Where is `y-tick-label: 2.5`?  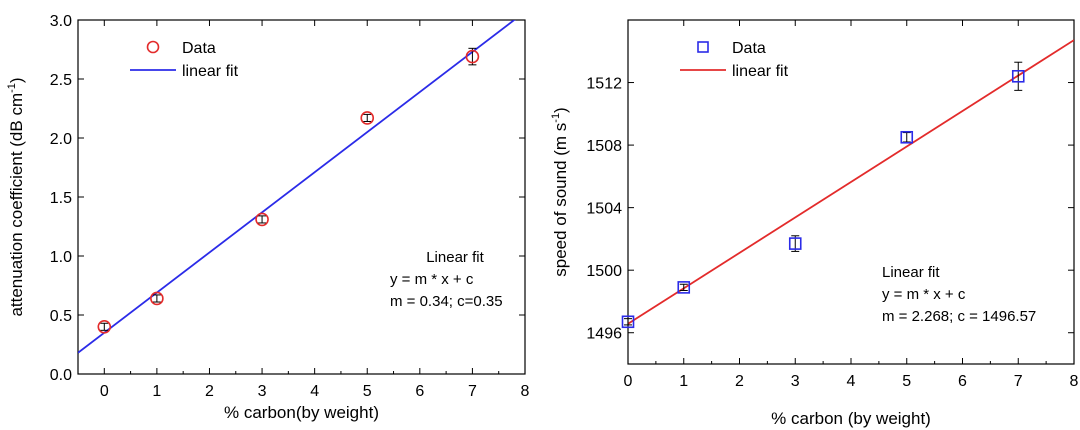 y-tick-label: 2.5 is located at coordinates (61, 80).